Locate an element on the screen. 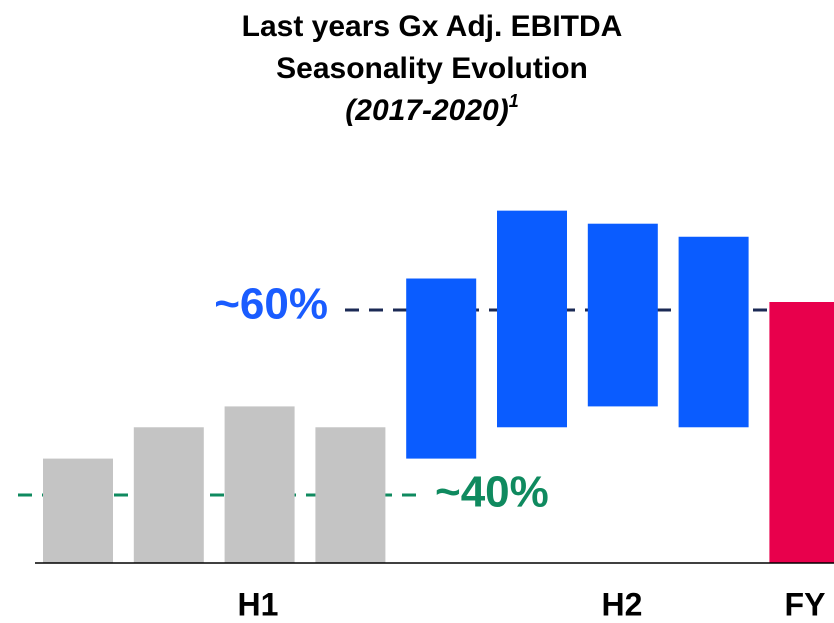  annotation: ~40% is located at coordinates (492, 492).